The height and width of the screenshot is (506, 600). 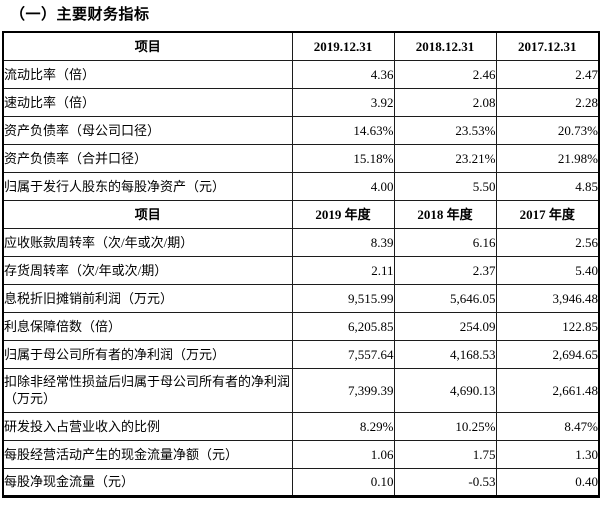 What do you see at coordinates (547, 390) in the screenshot?
I see `cell-value: 2,661.48` at bounding box center [547, 390].